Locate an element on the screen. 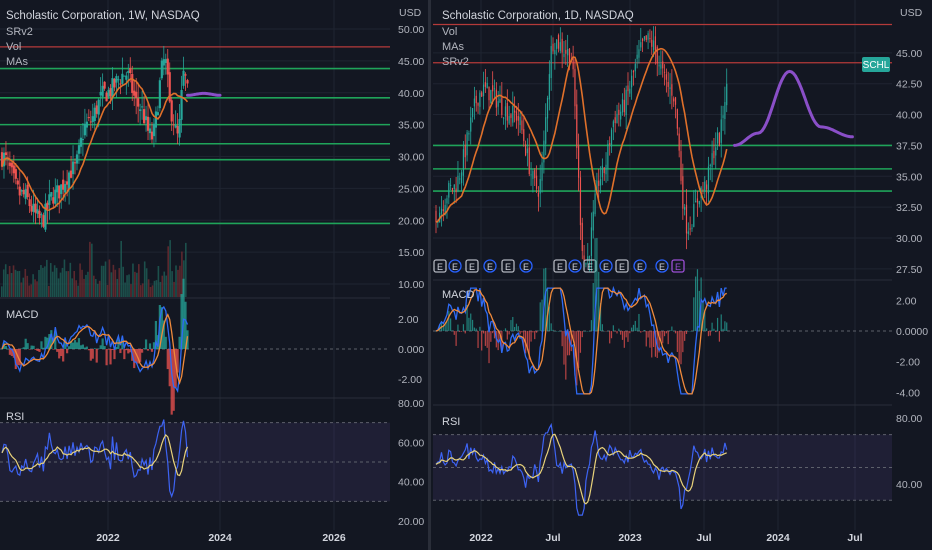 The height and width of the screenshot is (550, 932). daily-indicator-mas: MAs is located at coordinates (453, 47).